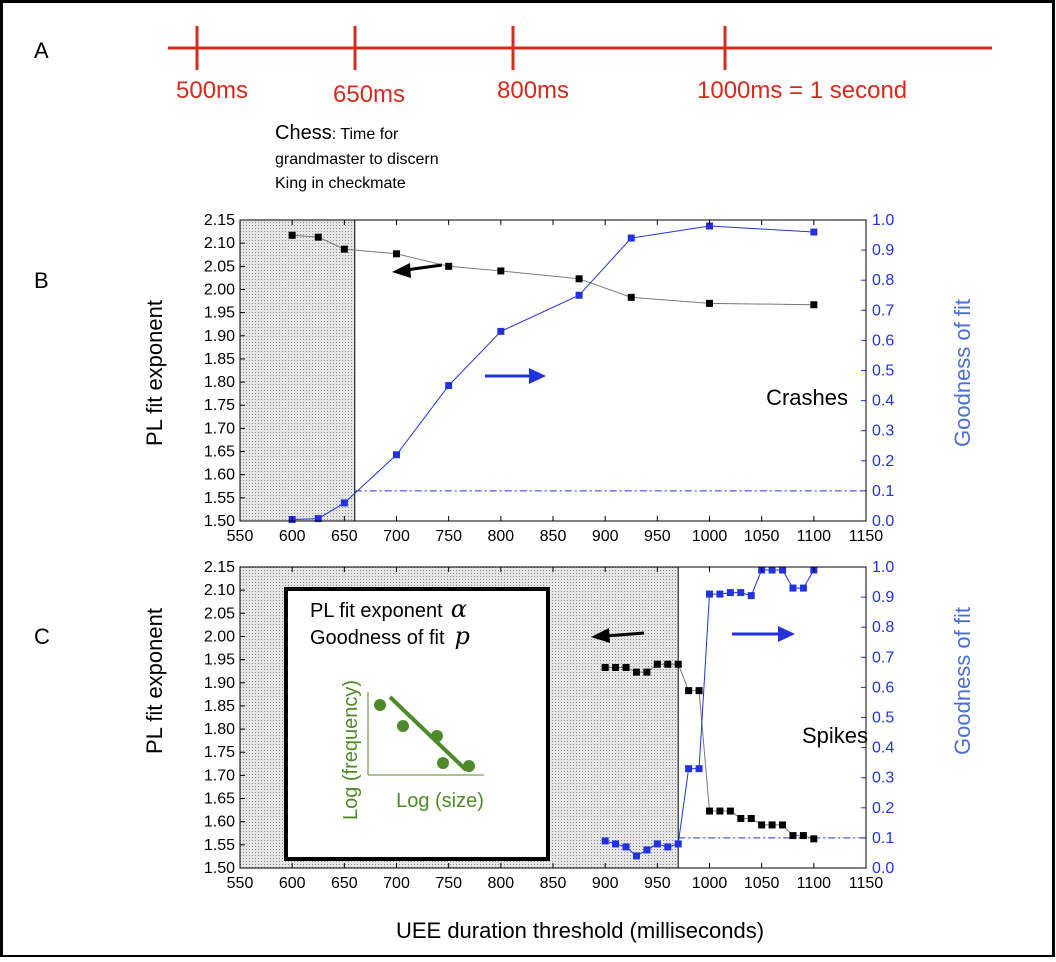 This screenshot has height=962, width=1056. What do you see at coordinates (553, 536) in the screenshot?
I see `panel-b-x-tick-label: 850` at bounding box center [553, 536].